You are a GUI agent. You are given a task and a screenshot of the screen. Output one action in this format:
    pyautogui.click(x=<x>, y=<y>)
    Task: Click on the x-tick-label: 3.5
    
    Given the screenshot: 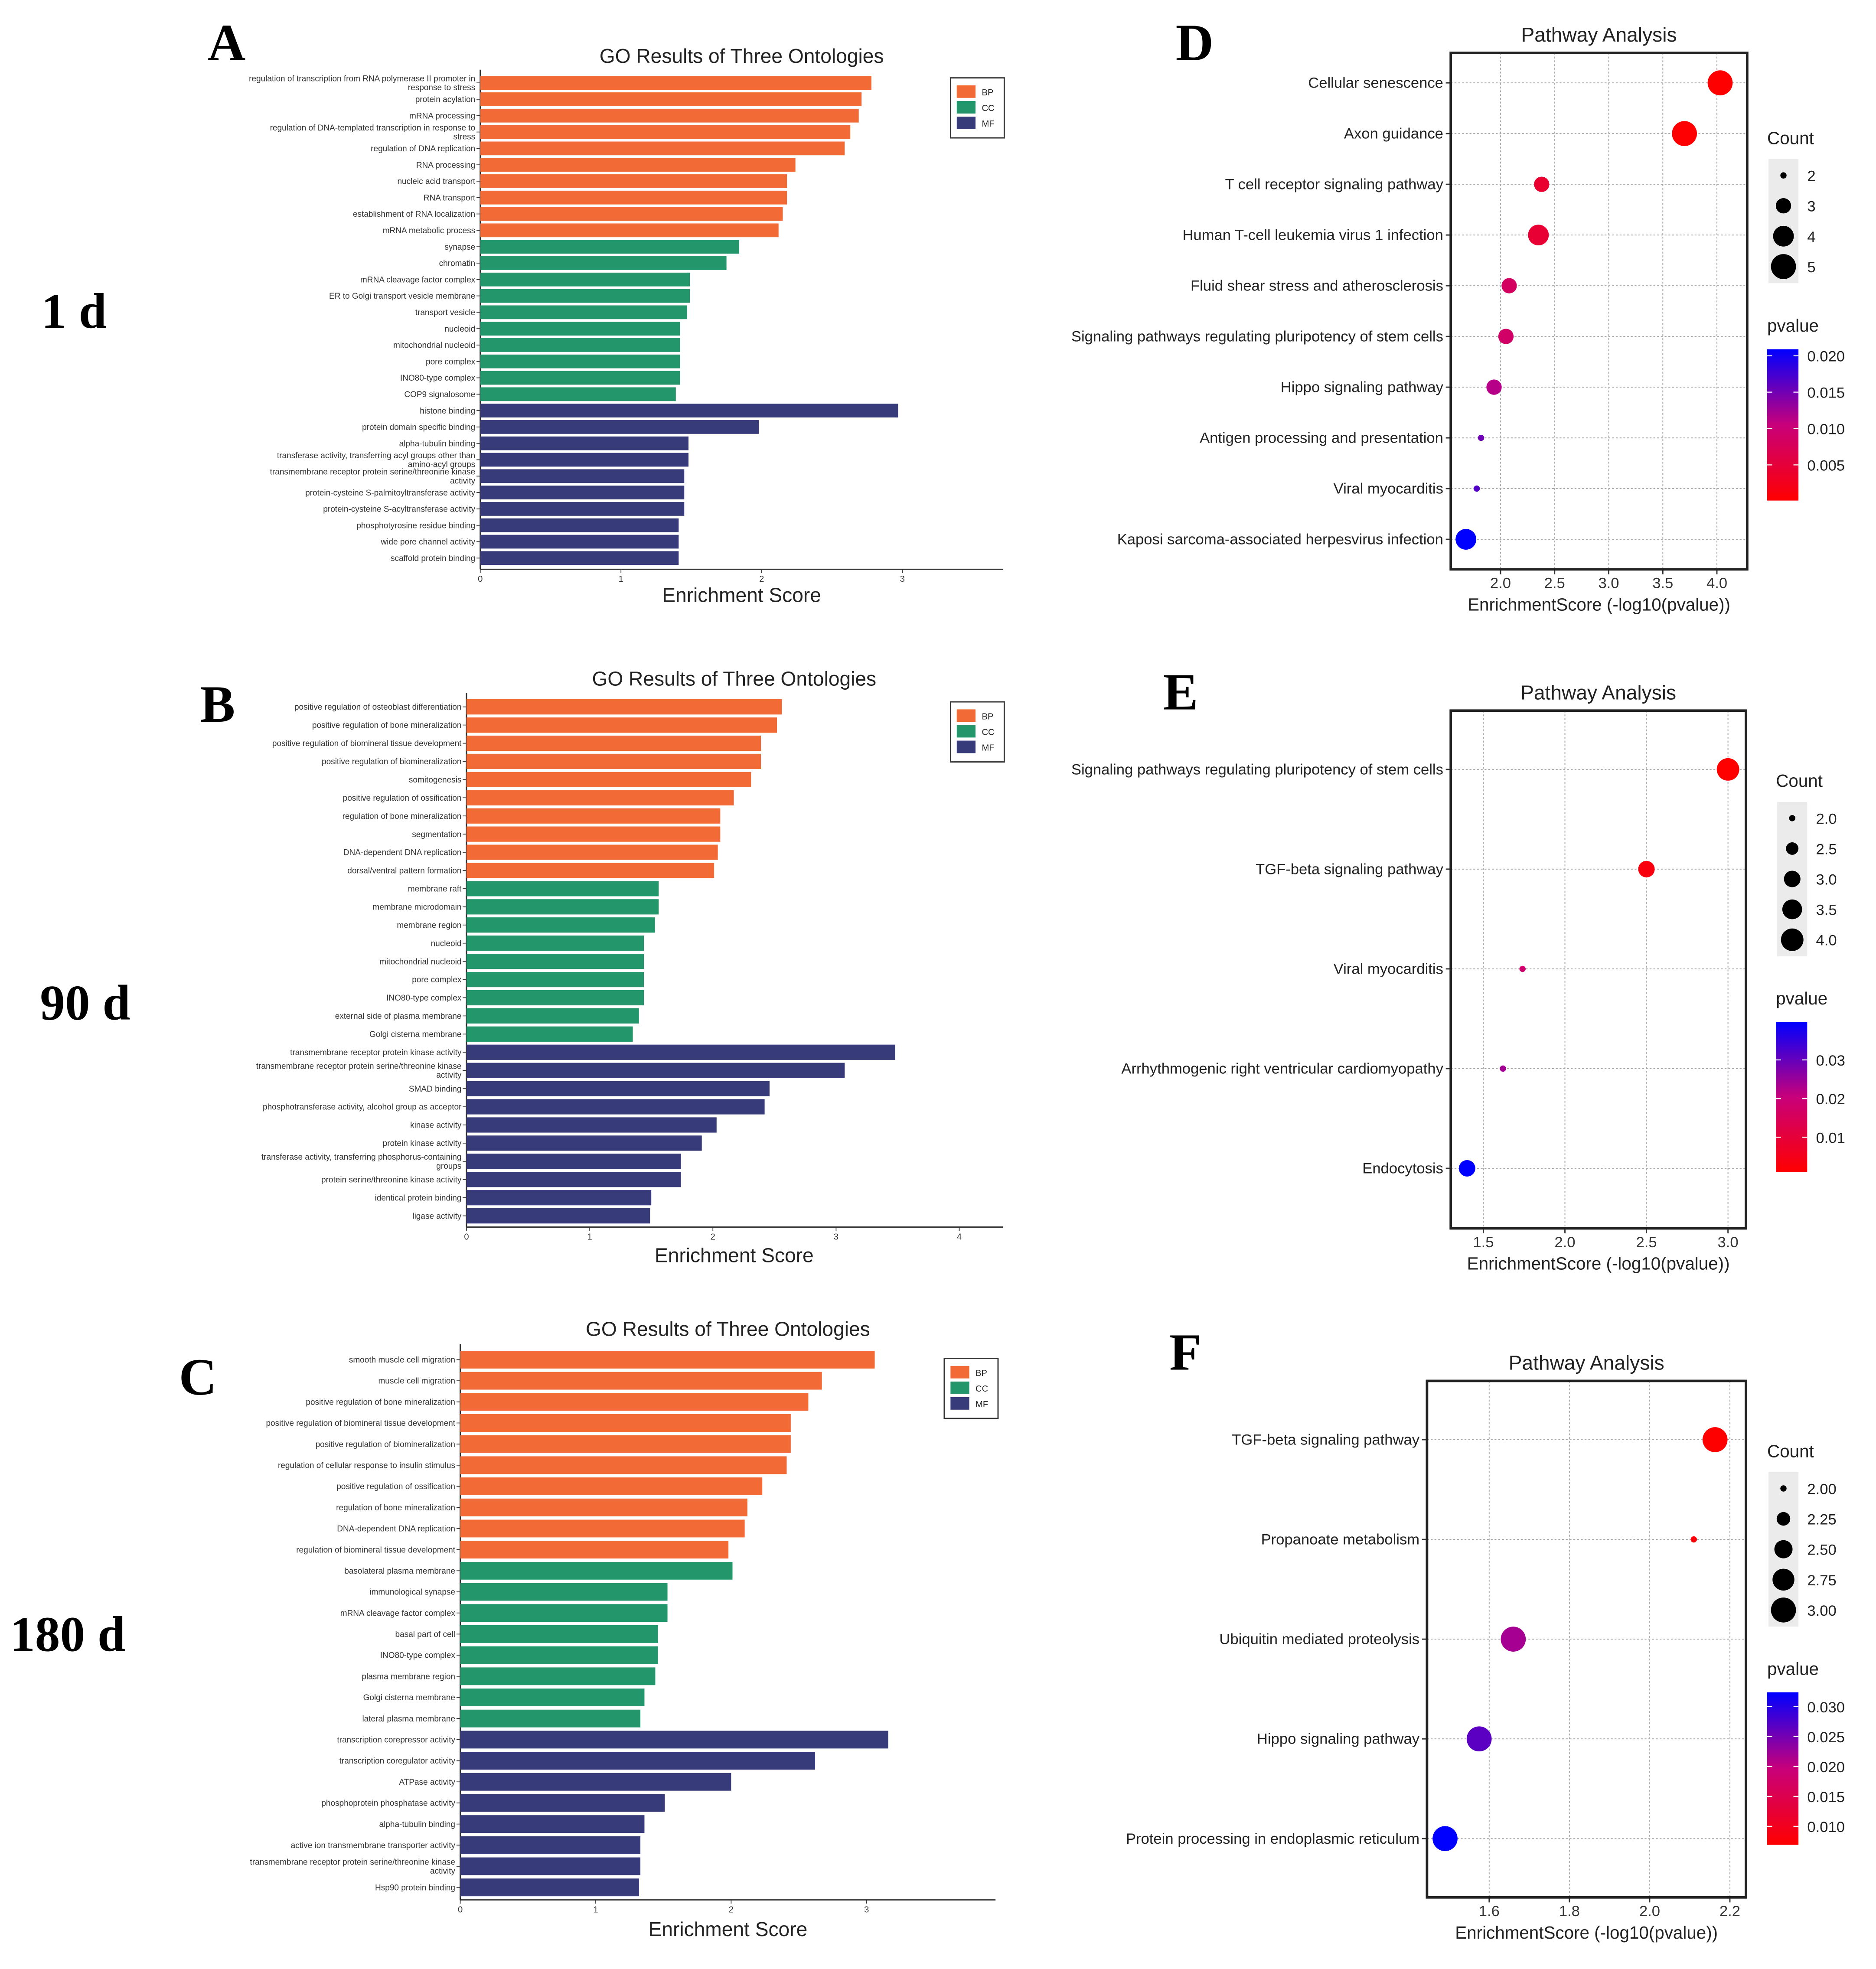 What is the action you would take?
    pyautogui.click(x=1662, y=583)
    